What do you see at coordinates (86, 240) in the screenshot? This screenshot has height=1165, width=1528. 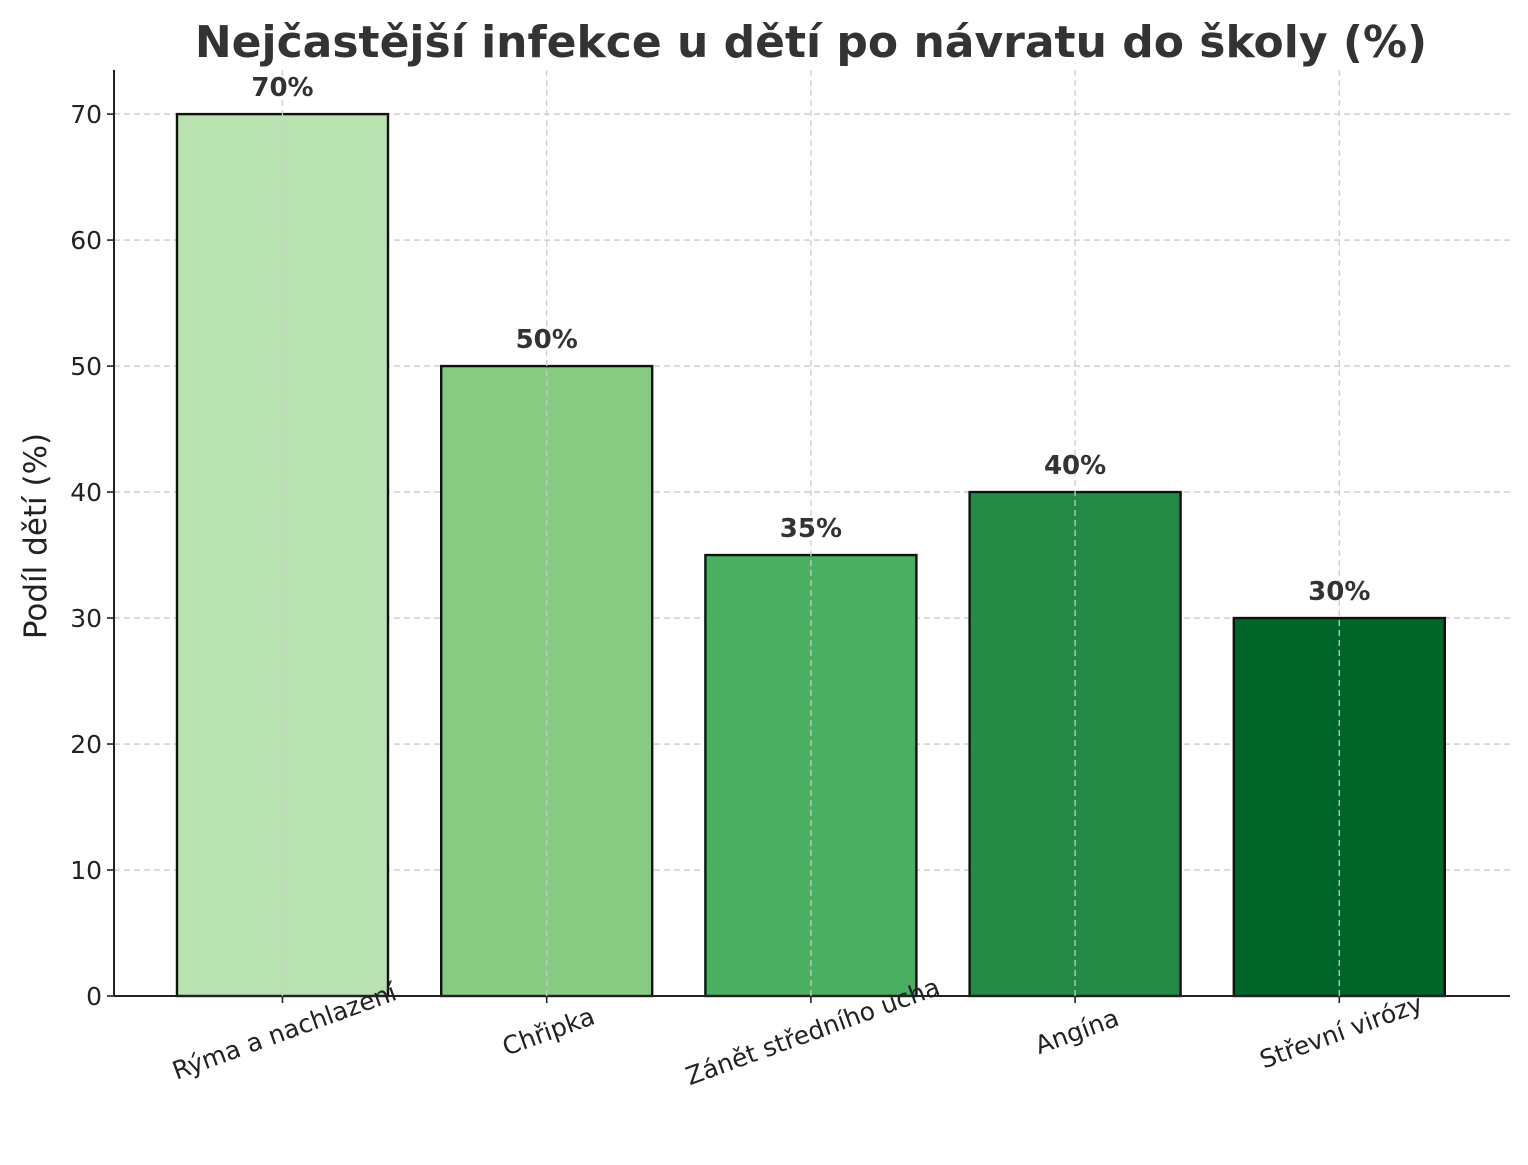 I see `y-tick-label: 60` at bounding box center [86, 240].